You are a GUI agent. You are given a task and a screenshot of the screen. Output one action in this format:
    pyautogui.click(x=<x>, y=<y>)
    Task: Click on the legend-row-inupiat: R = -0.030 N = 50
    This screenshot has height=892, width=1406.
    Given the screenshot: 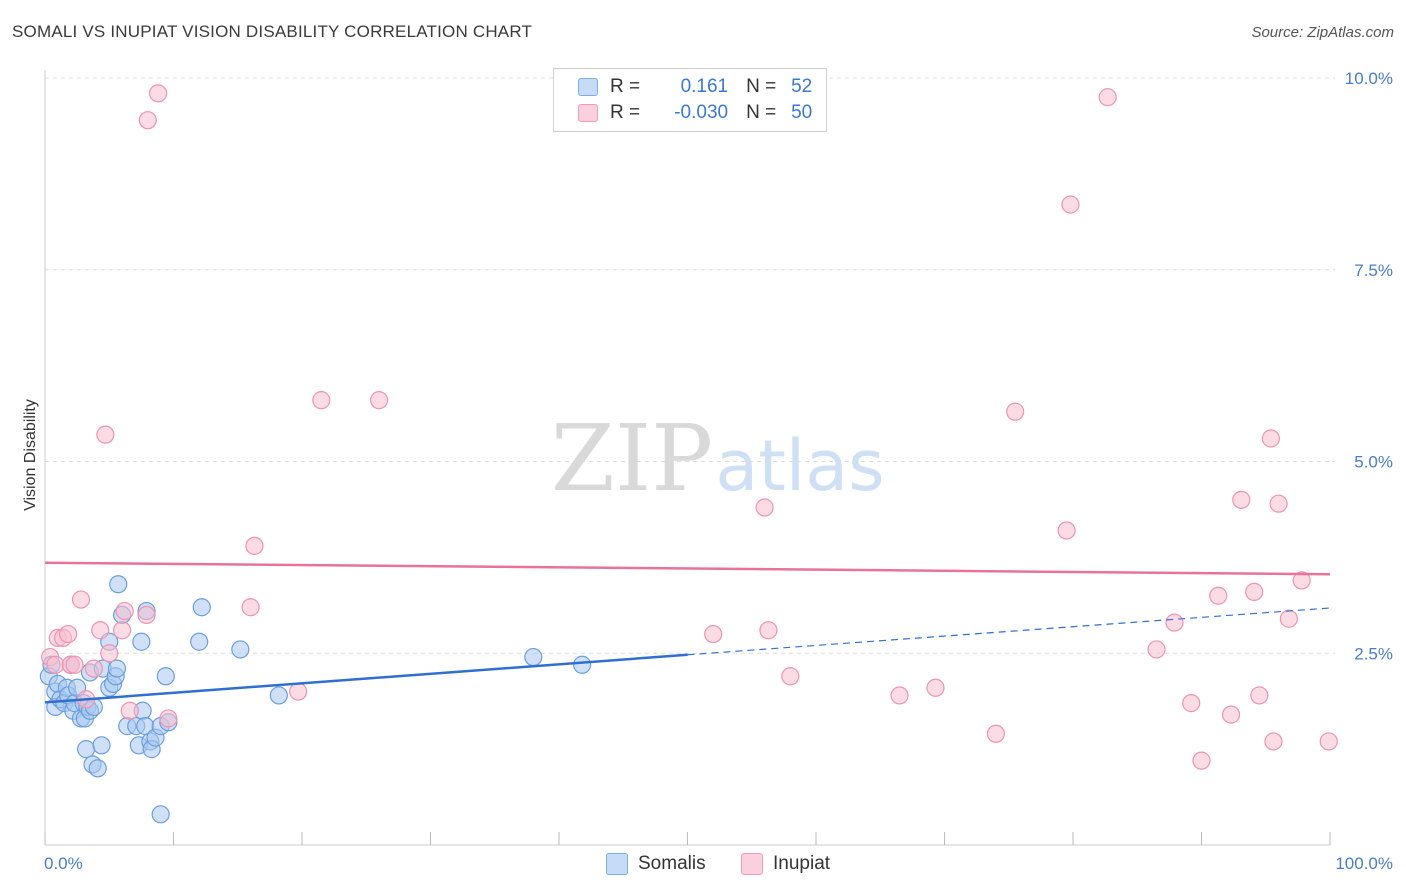 What is the action you would take?
    pyautogui.click(x=695, y=113)
    